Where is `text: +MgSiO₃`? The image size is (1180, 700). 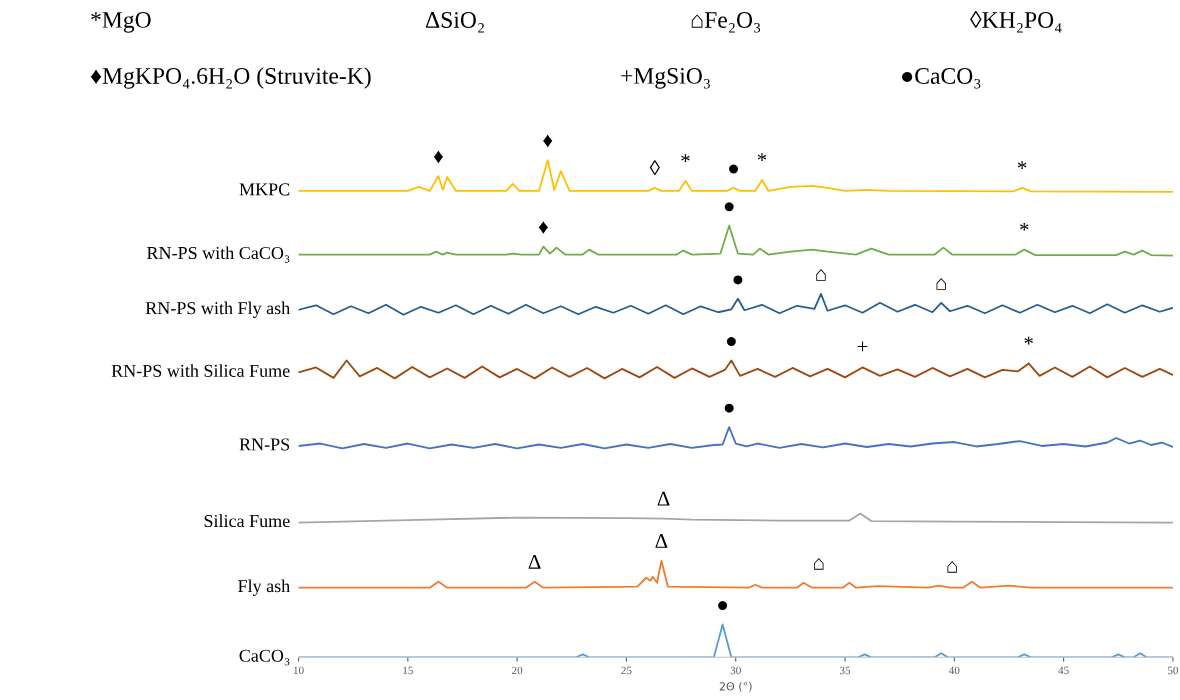
text: +MgSiO₃ is located at coordinates (665, 78).